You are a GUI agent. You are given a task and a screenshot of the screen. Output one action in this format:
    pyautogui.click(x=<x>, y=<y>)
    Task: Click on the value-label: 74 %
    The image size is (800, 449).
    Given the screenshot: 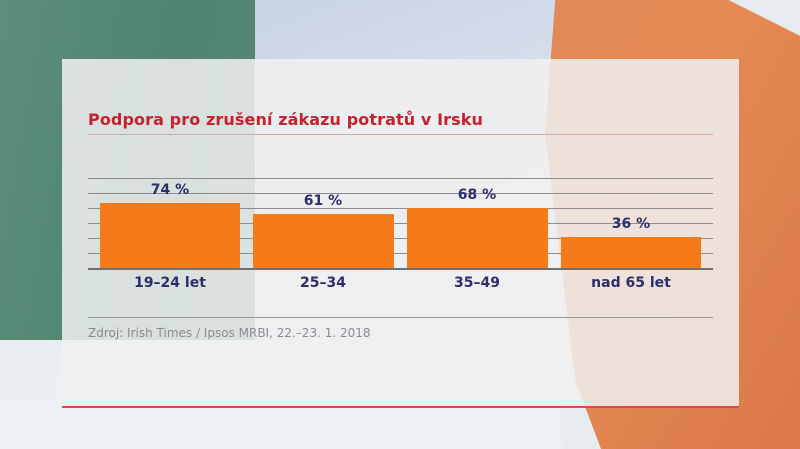 What is the action you would take?
    pyautogui.click(x=170, y=190)
    